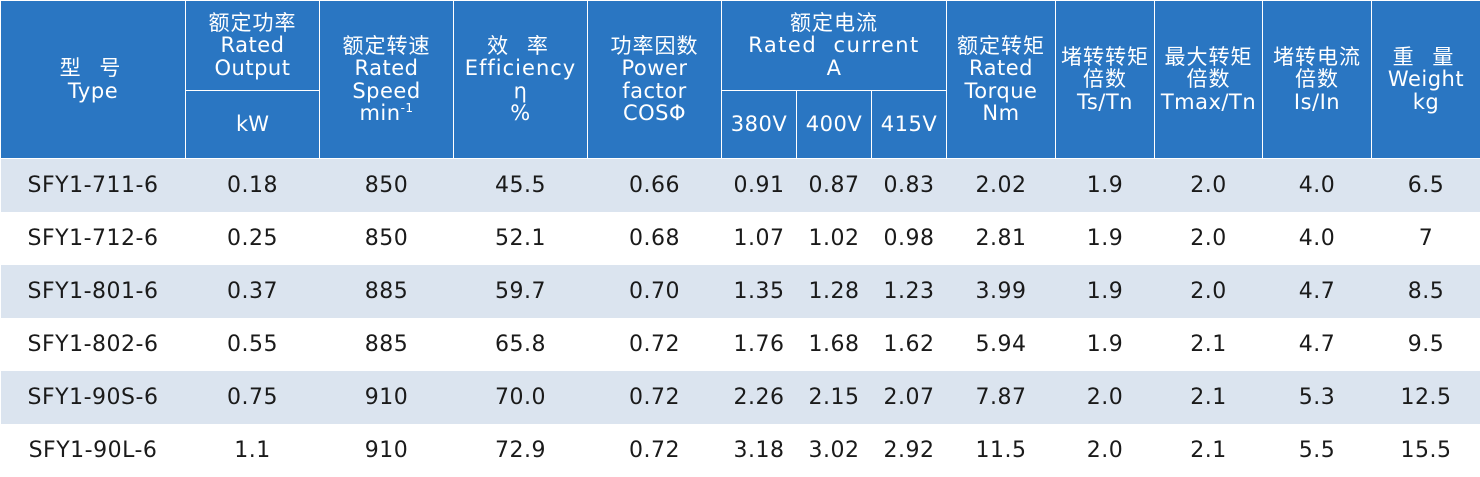 Image resolution: width=1480 pixels, height=477 pixels. What do you see at coordinates (521, 397) in the screenshot?
I see `cell-efficiency: 70.0` at bounding box center [521, 397].